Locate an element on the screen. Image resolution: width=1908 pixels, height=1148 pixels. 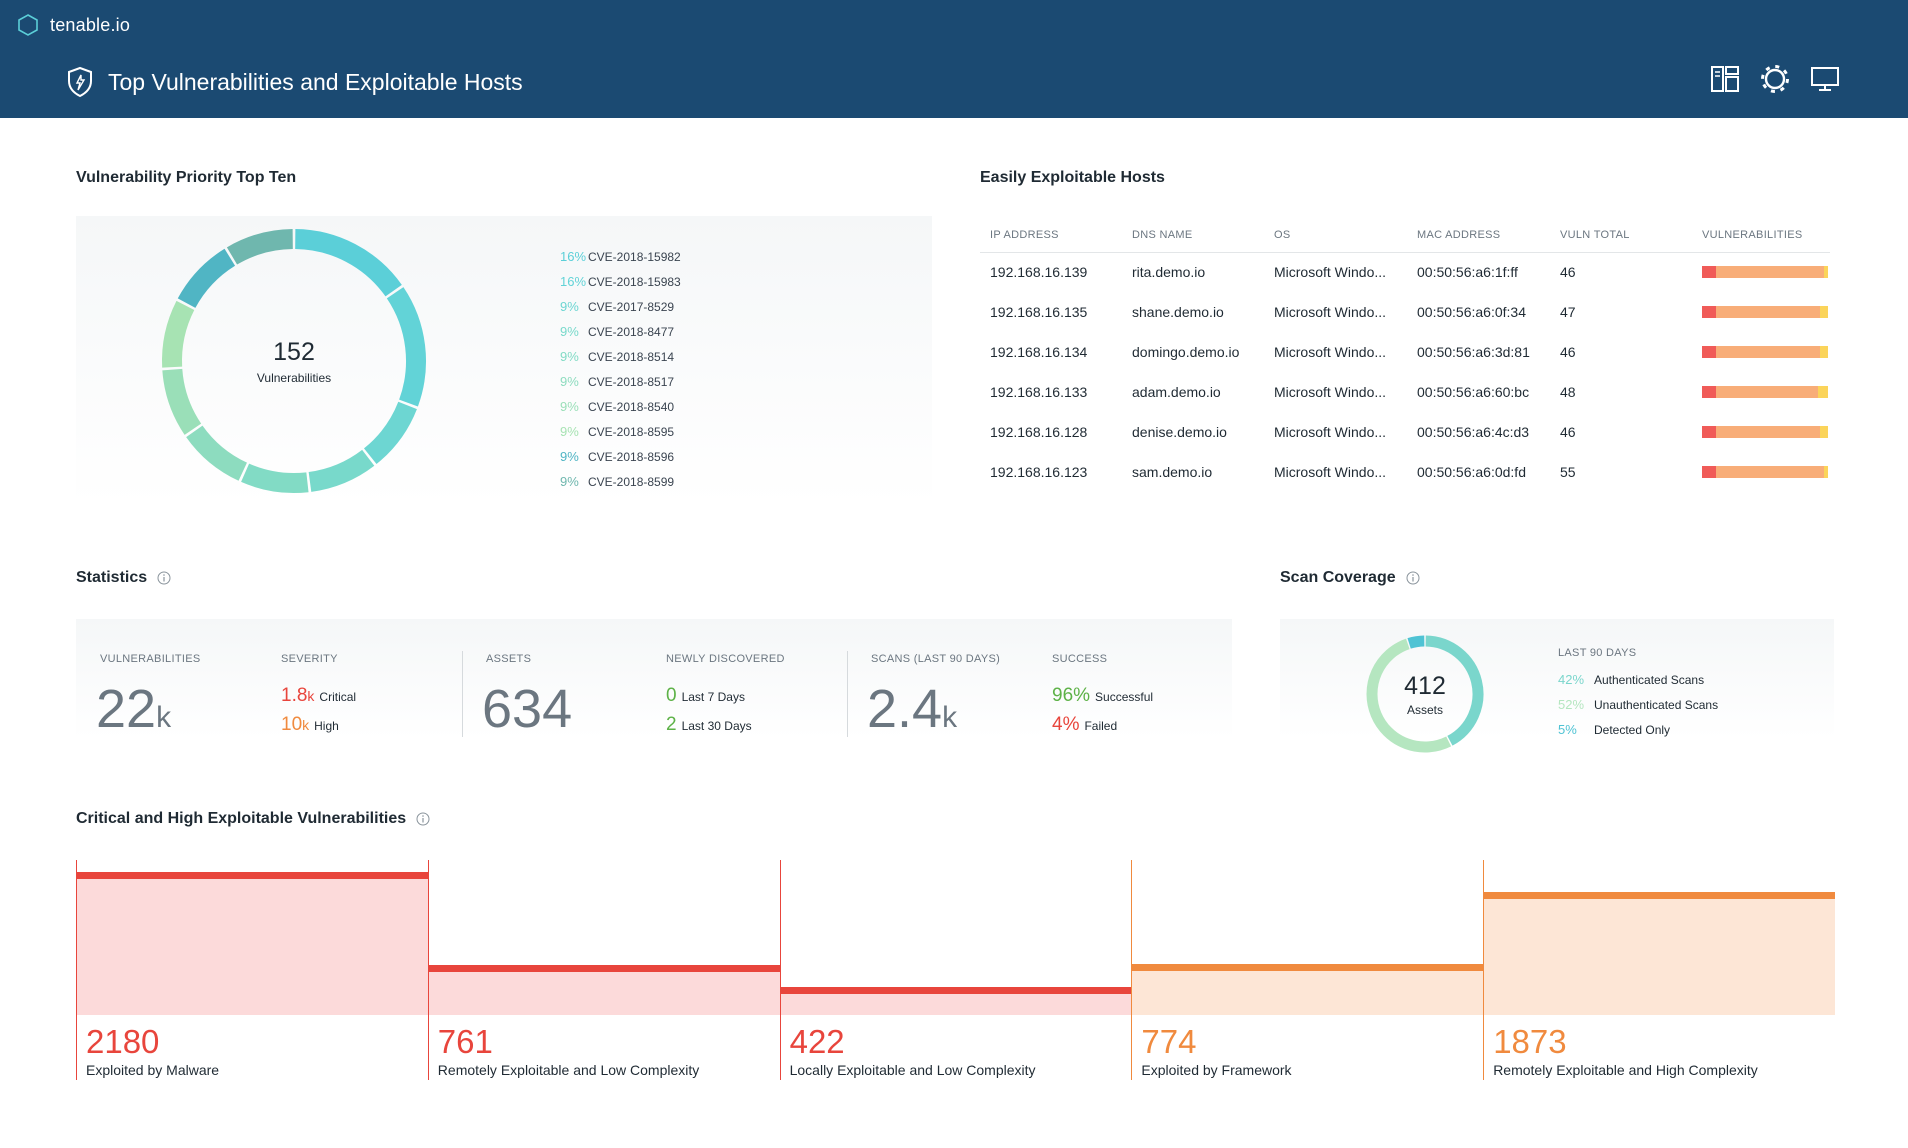
success-successful-label: Successful is located at coordinates (1124, 697).